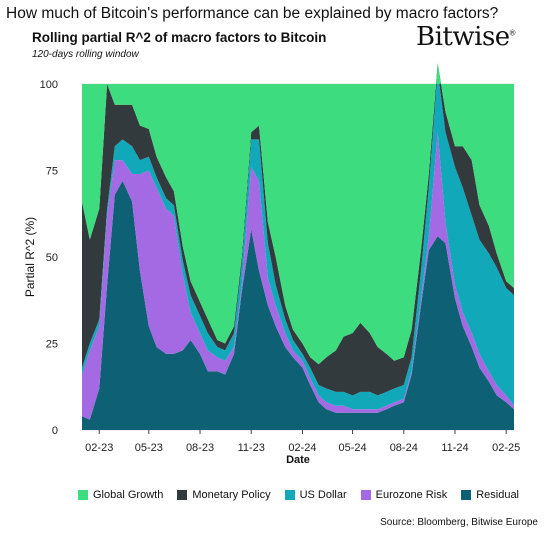 This screenshot has width=546, height=541. Describe the element at coordinates (411, 495) in the screenshot. I see `legend-label: Eurozone Risk` at that location.